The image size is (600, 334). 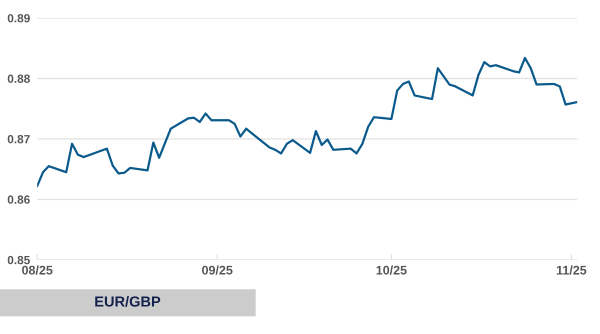 What do you see at coordinates (391, 270) in the screenshot?
I see `x-tick-label: 10/25` at bounding box center [391, 270].